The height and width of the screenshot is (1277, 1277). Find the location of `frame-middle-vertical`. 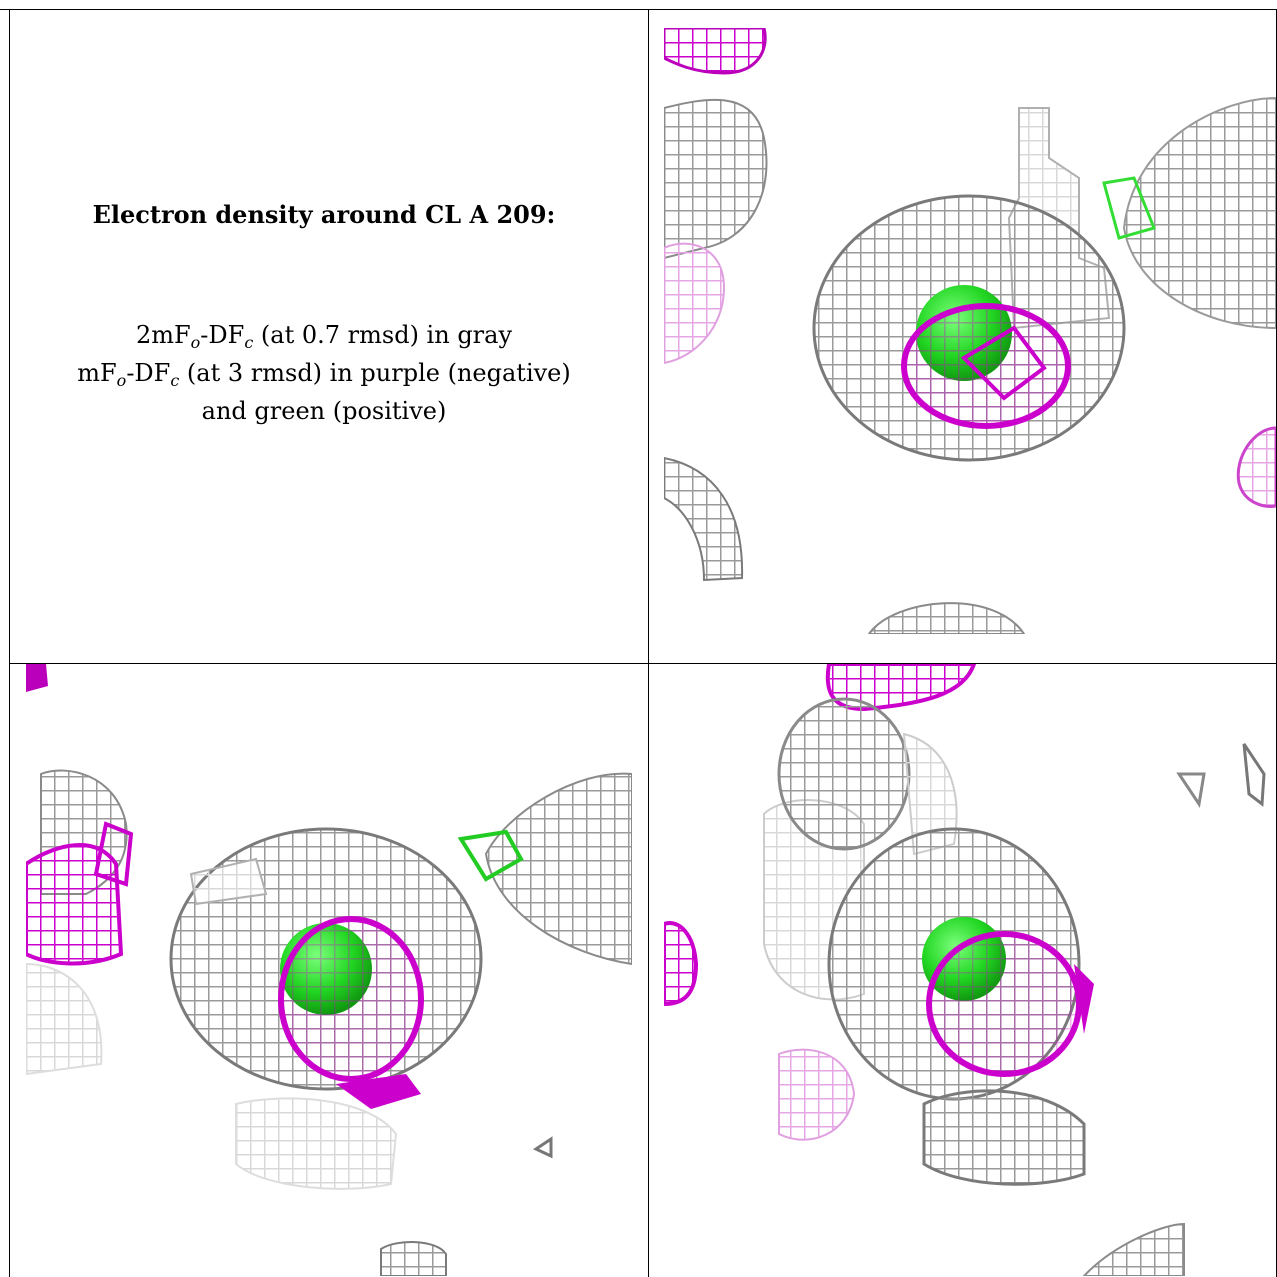

frame-middle-vertical is located at coordinates (648, 643).